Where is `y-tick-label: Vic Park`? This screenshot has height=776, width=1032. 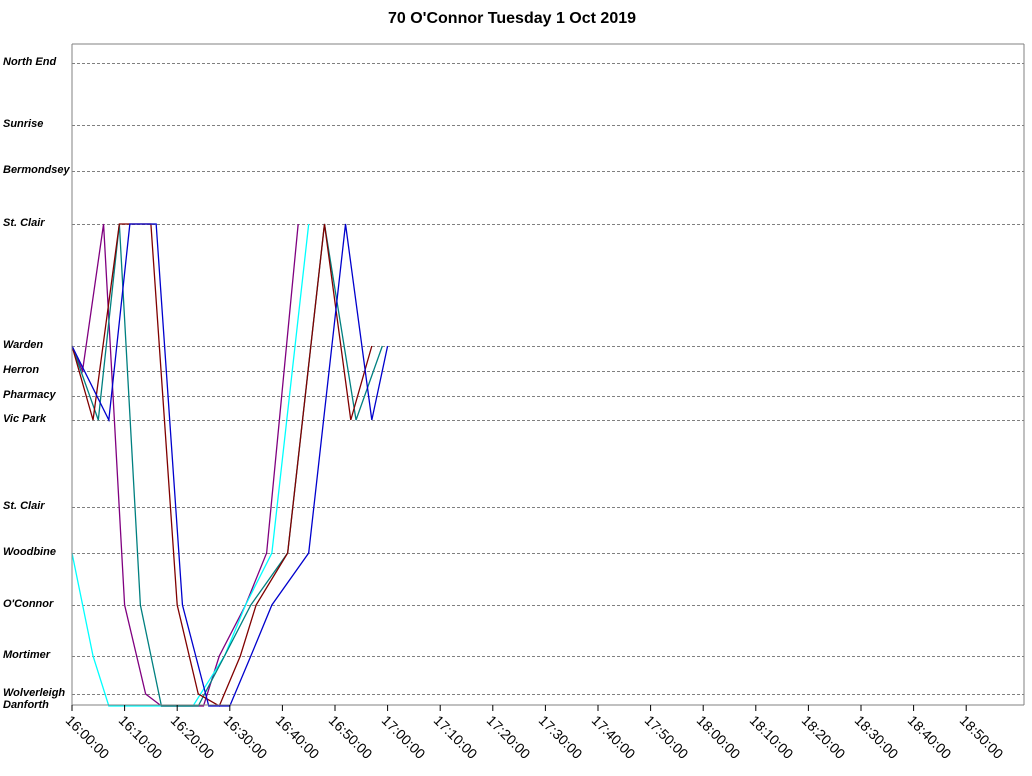
y-tick-label: Vic Park is located at coordinates (25, 419).